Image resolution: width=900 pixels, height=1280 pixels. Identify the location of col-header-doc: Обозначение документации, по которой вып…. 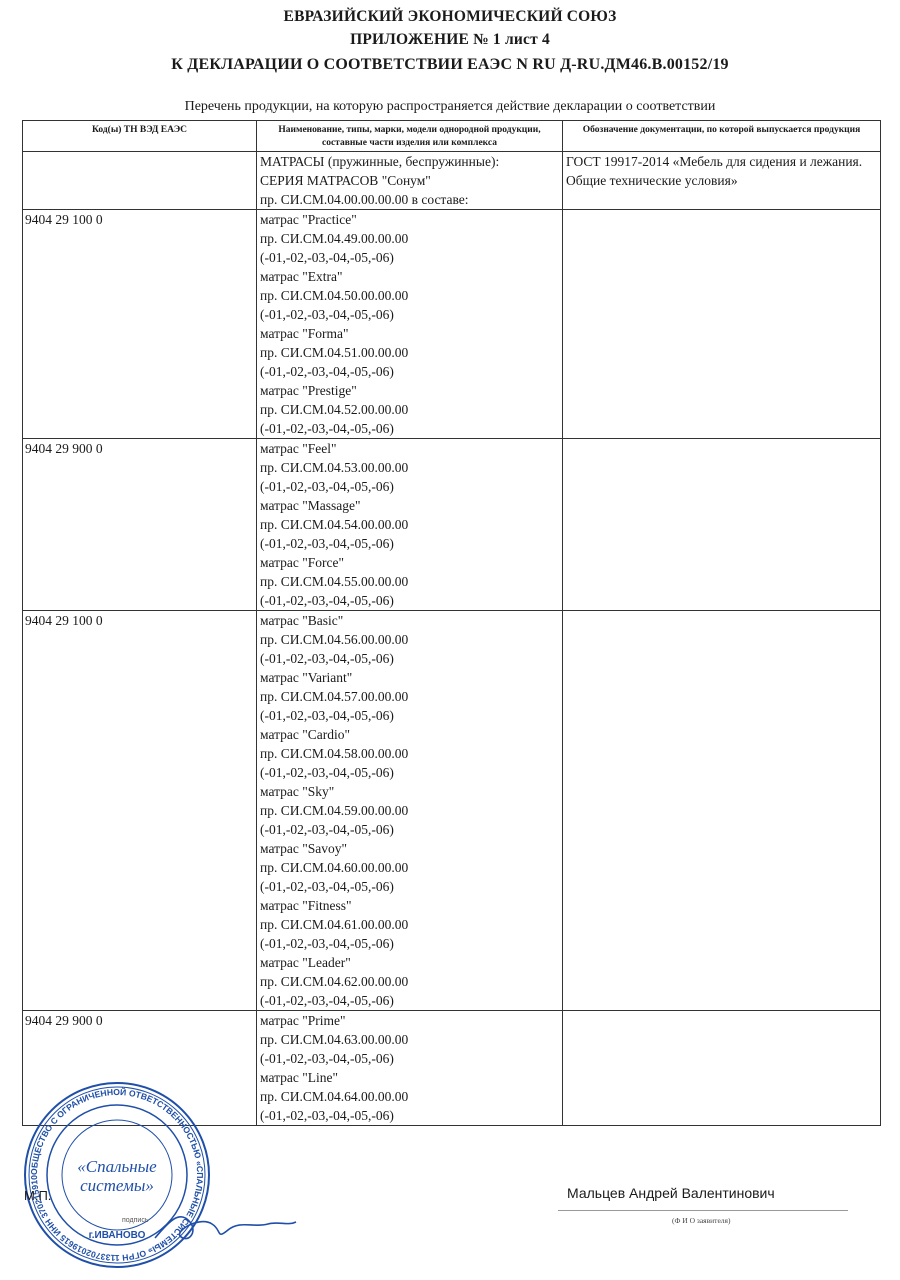
(721, 136).